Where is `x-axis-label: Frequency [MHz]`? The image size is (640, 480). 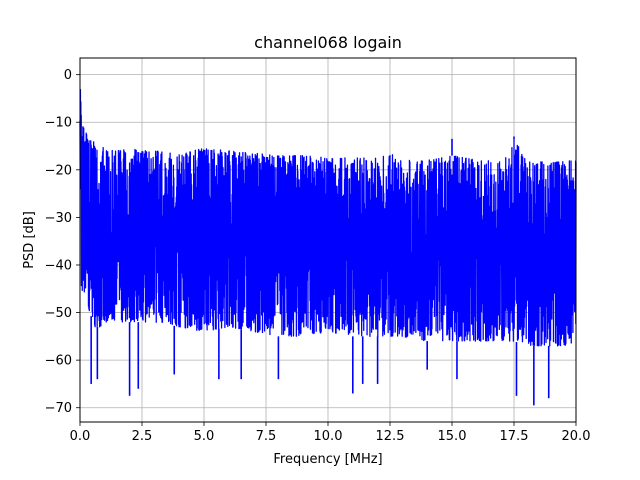
x-axis-label: Frequency [MHz] is located at coordinates (327, 459).